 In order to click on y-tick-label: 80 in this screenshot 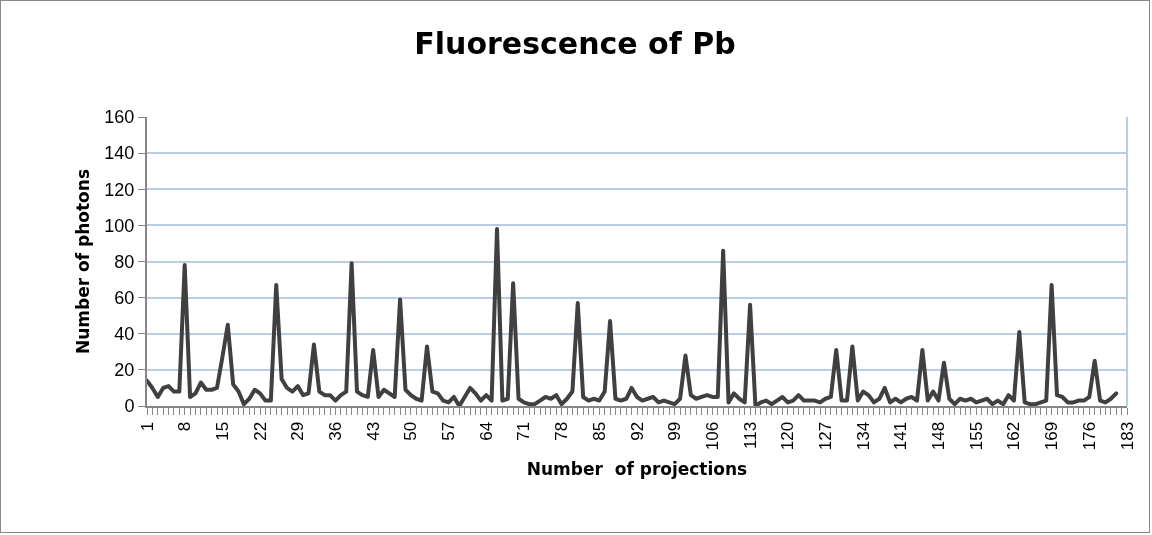, I will do `click(124, 261)`.